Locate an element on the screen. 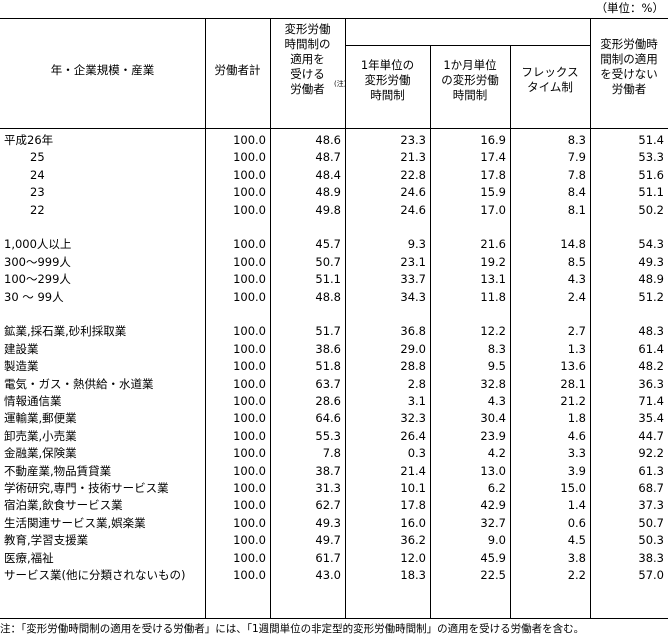 The image size is (668, 637). row-label: 電気・ガス・熱供給・水道業 is located at coordinates (79, 383).